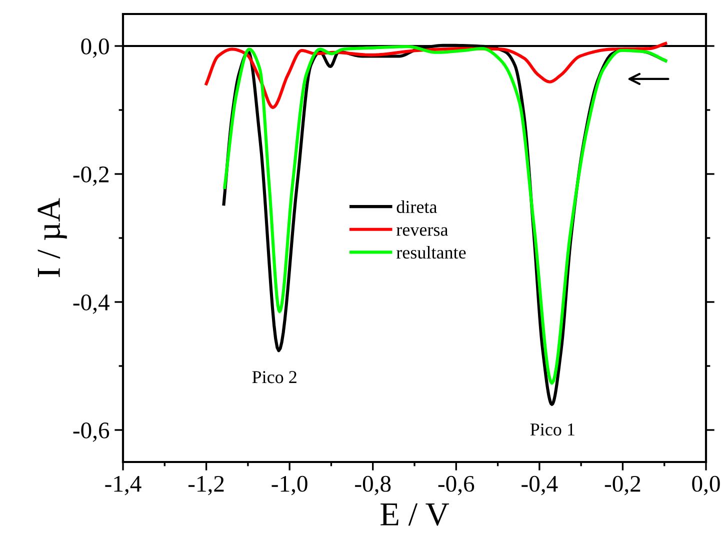  Describe the element at coordinates (706, 486) in the screenshot. I see `x-tick-label: 0,0` at that location.